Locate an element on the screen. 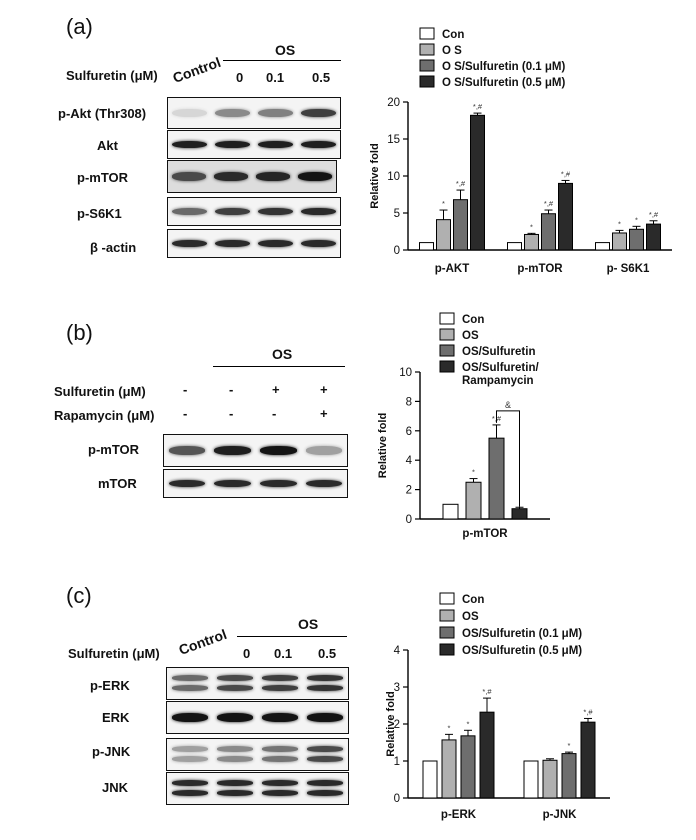 The height and width of the screenshot is (840, 696). panel-c-control-label: Control is located at coordinates (202, 641).